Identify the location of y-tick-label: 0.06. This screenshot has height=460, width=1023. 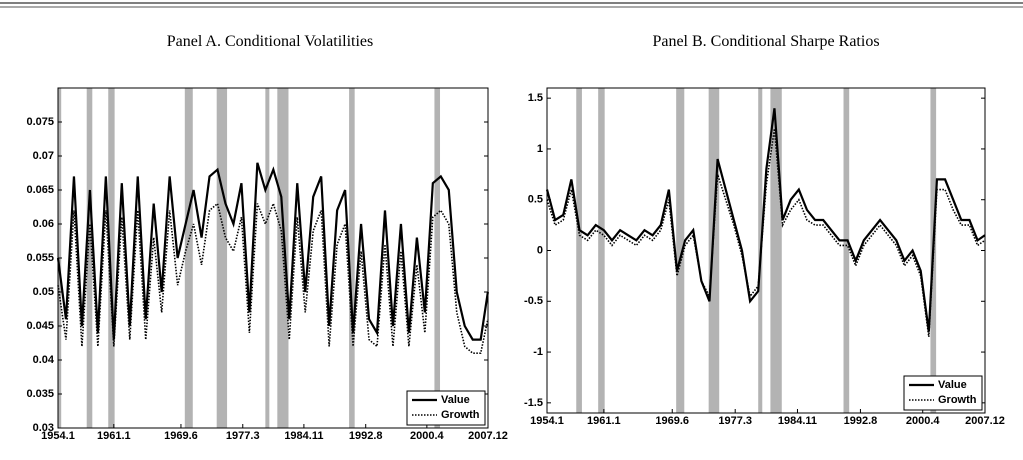
(43, 224).